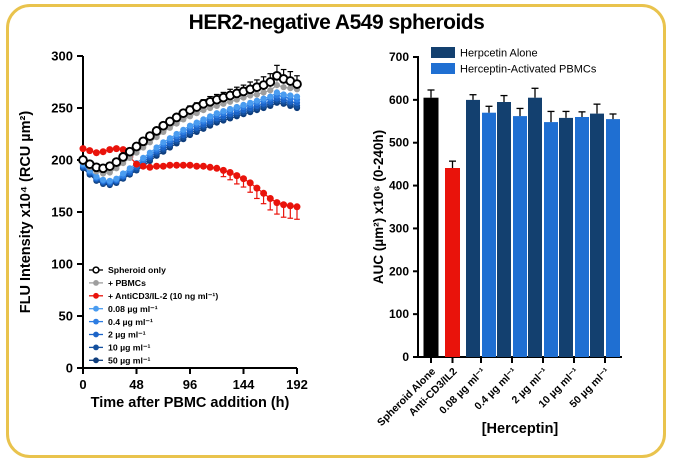  I want to click on y-tick-label: 50, so click(66, 316).